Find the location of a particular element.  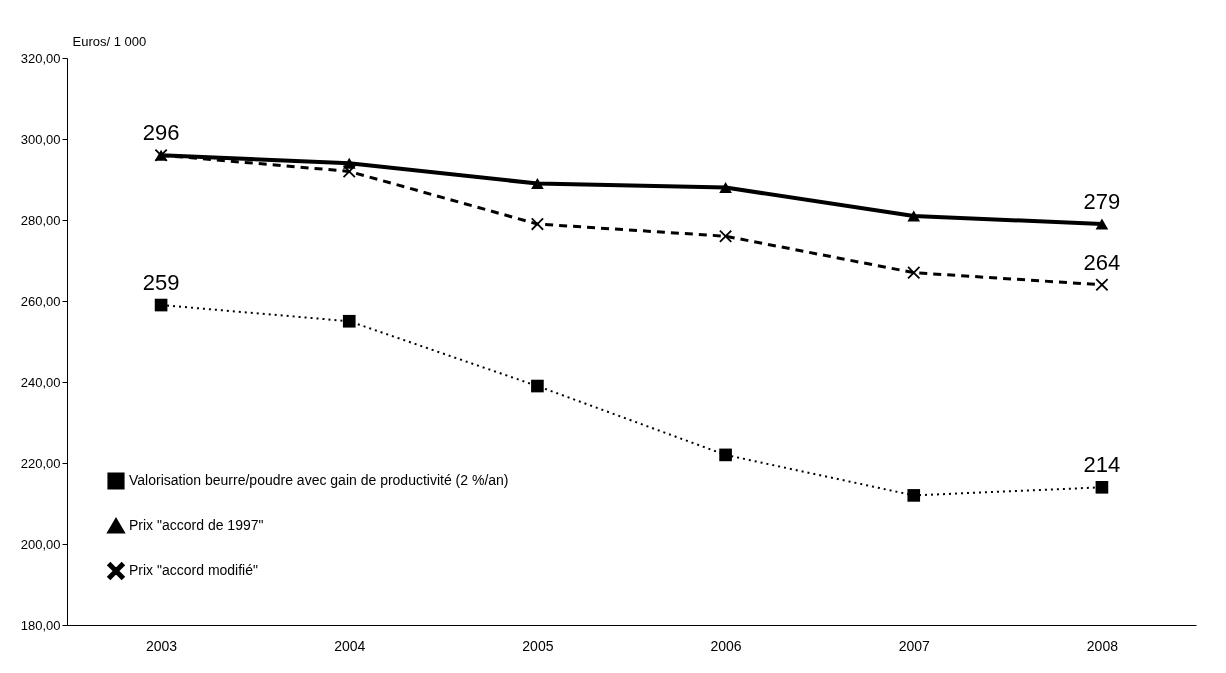

y-axis-title: Euros/ 1 000 is located at coordinates (109, 41).